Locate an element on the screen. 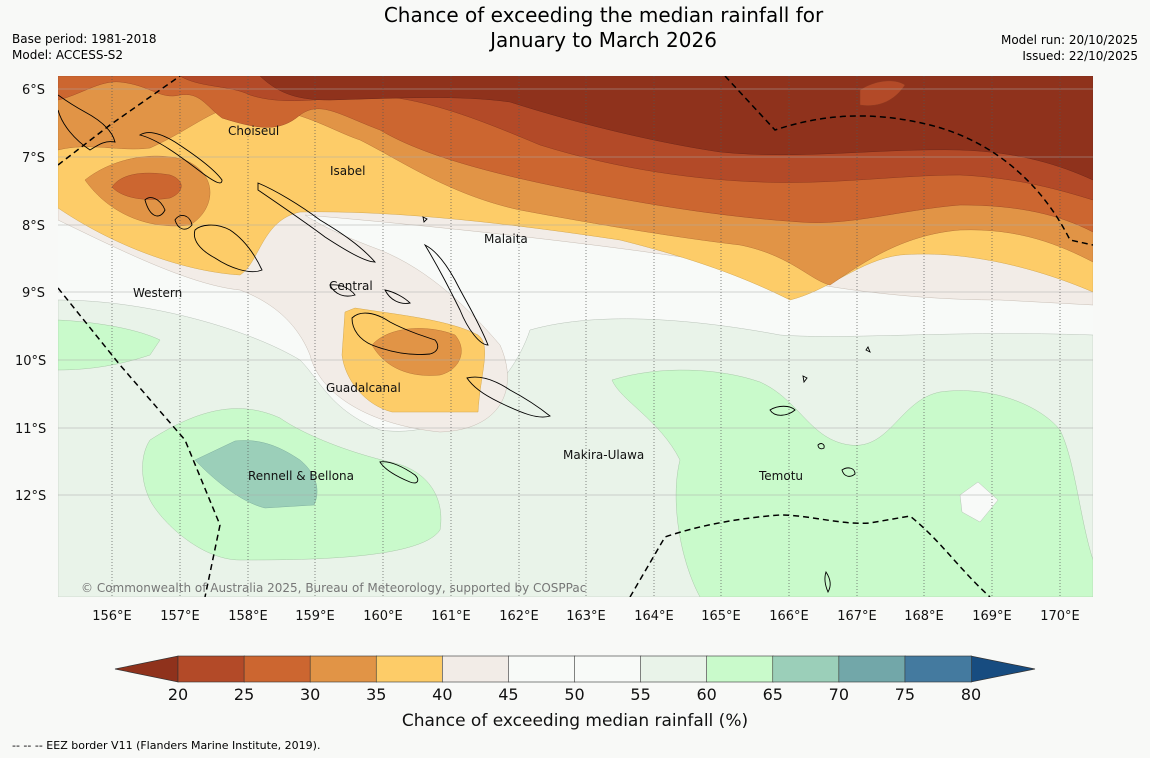 Image resolution: width=1150 pixels, height=758 pixels. lon-tick: 157°E is located at coordinates (180, 616).